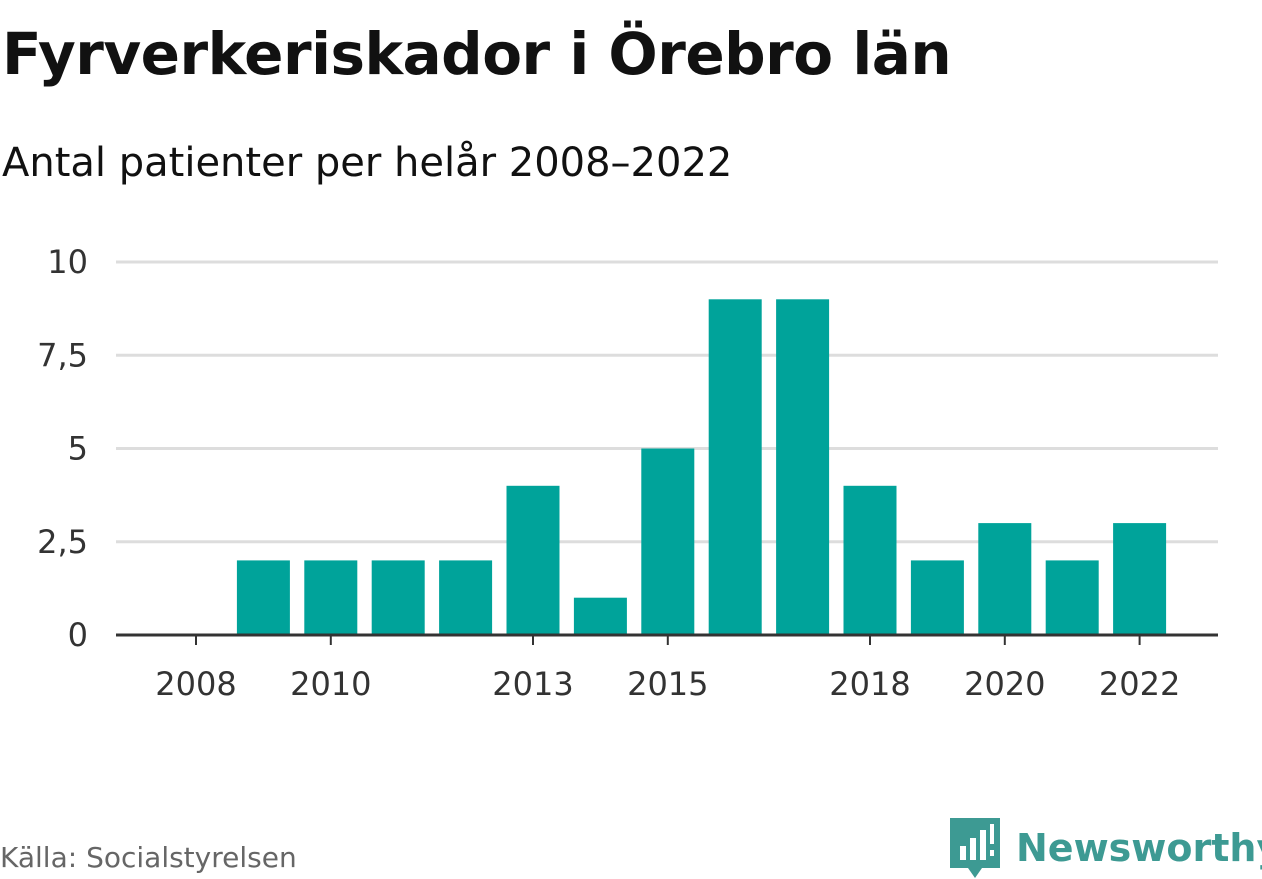  I want to click on bar-2022, so click(1140, 579).